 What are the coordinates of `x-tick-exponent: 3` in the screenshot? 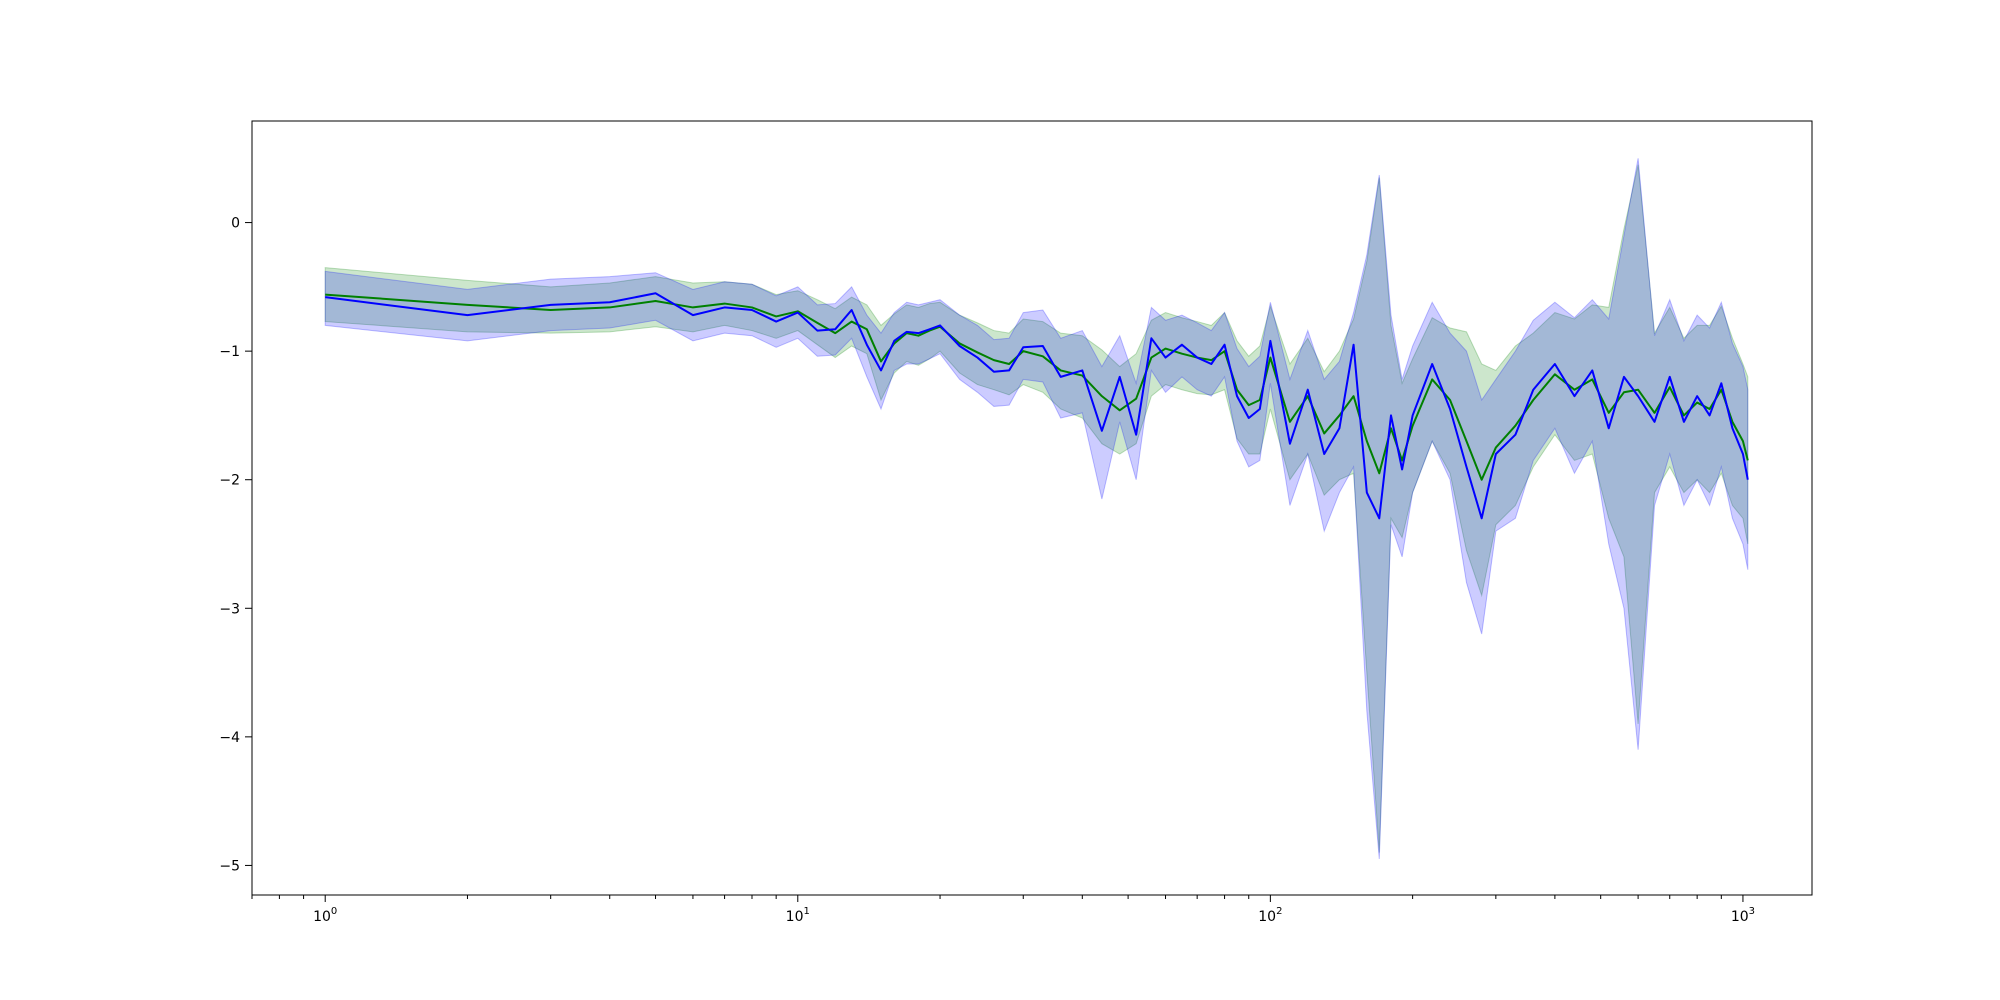 It's located at (1752, 911).